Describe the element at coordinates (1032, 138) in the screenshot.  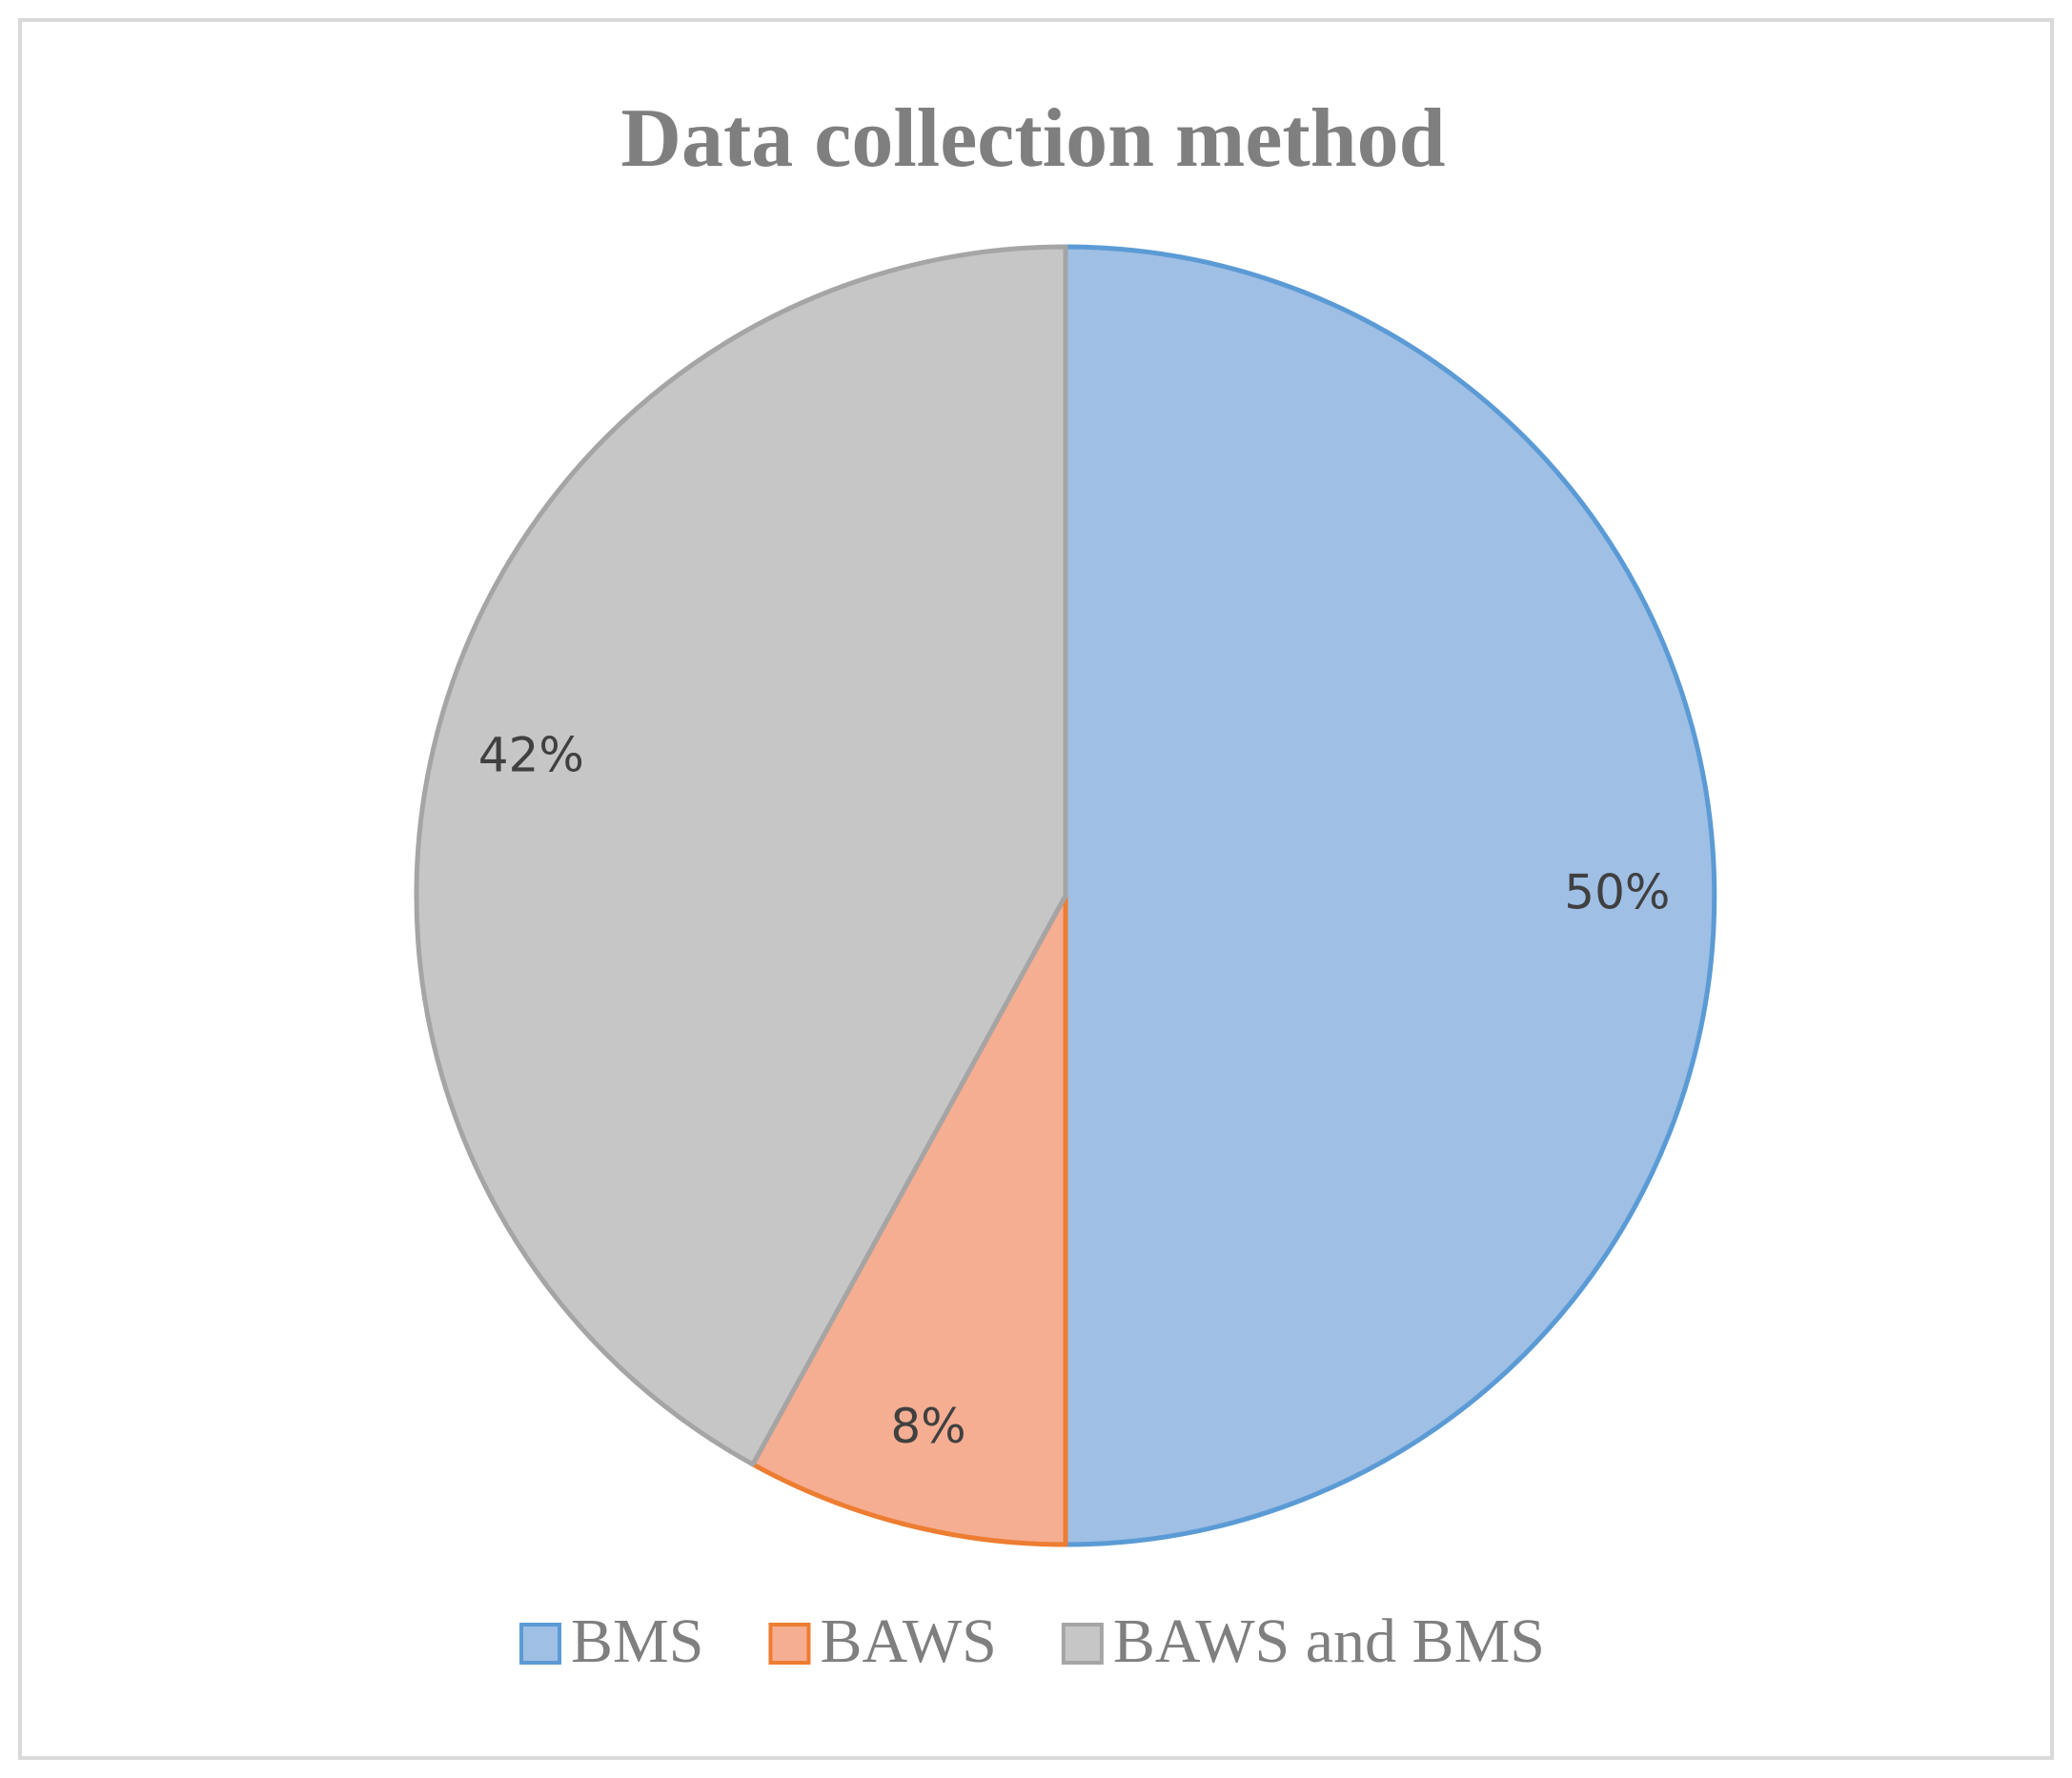
I see `chart-title: Data collection method` at that location.